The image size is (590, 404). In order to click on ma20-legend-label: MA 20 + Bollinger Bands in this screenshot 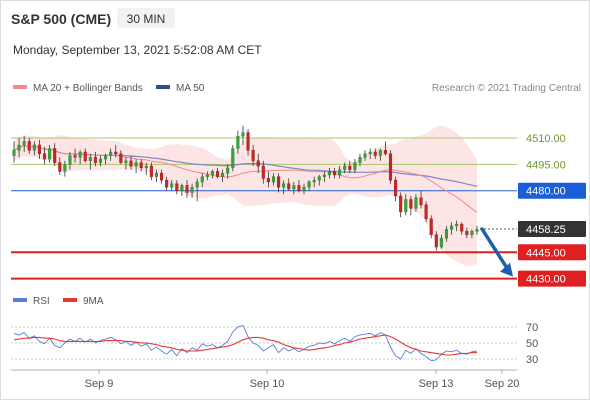, I will do `click(88, 88)`.